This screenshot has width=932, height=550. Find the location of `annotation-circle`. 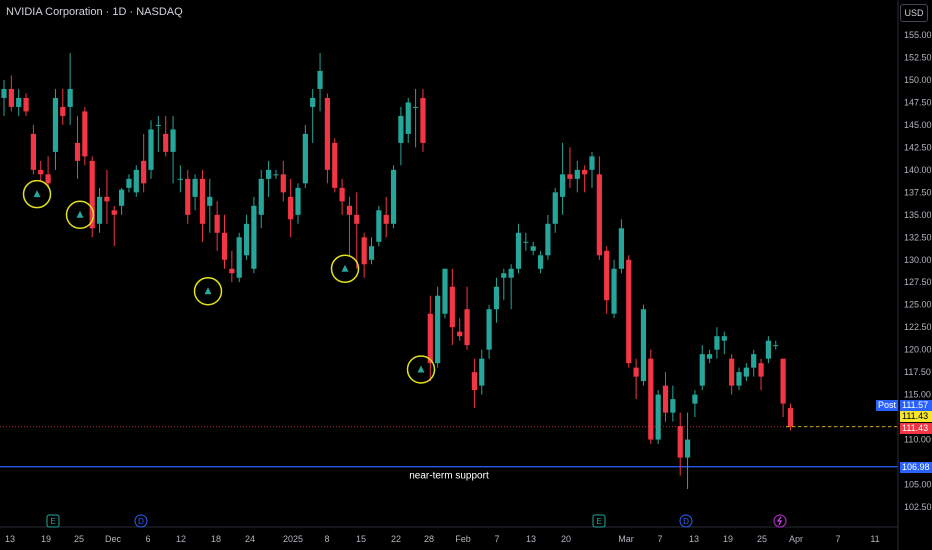

annotation-circle is located at coordinates (421, 369).